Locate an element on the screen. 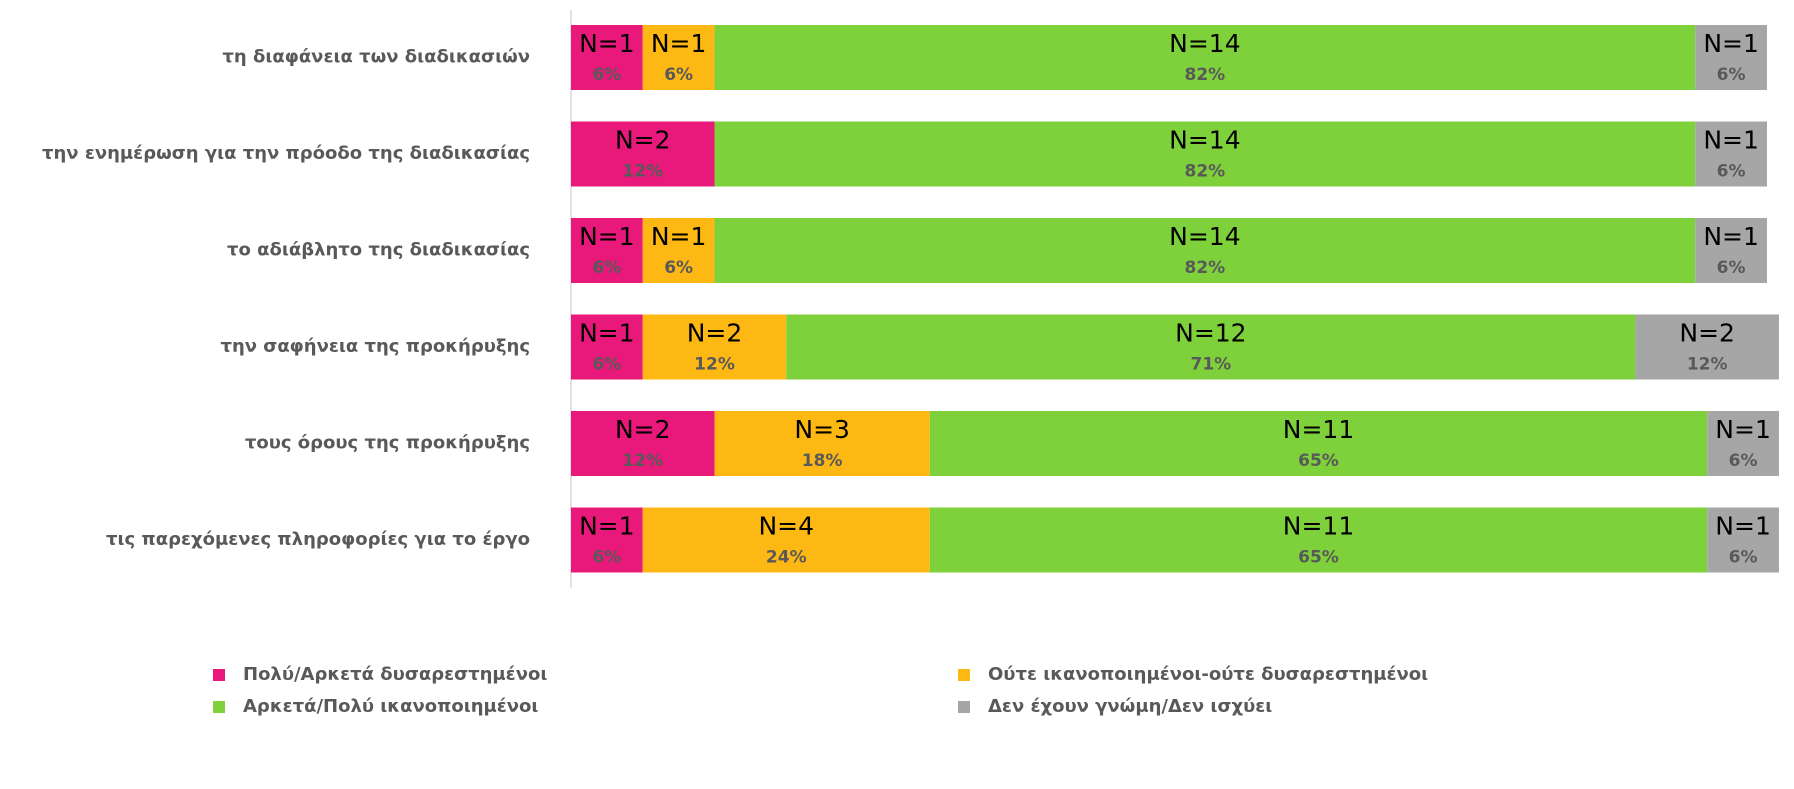  category-label: το αδιάβλητο της διαδικασίας is located at coordinates (378, 250).